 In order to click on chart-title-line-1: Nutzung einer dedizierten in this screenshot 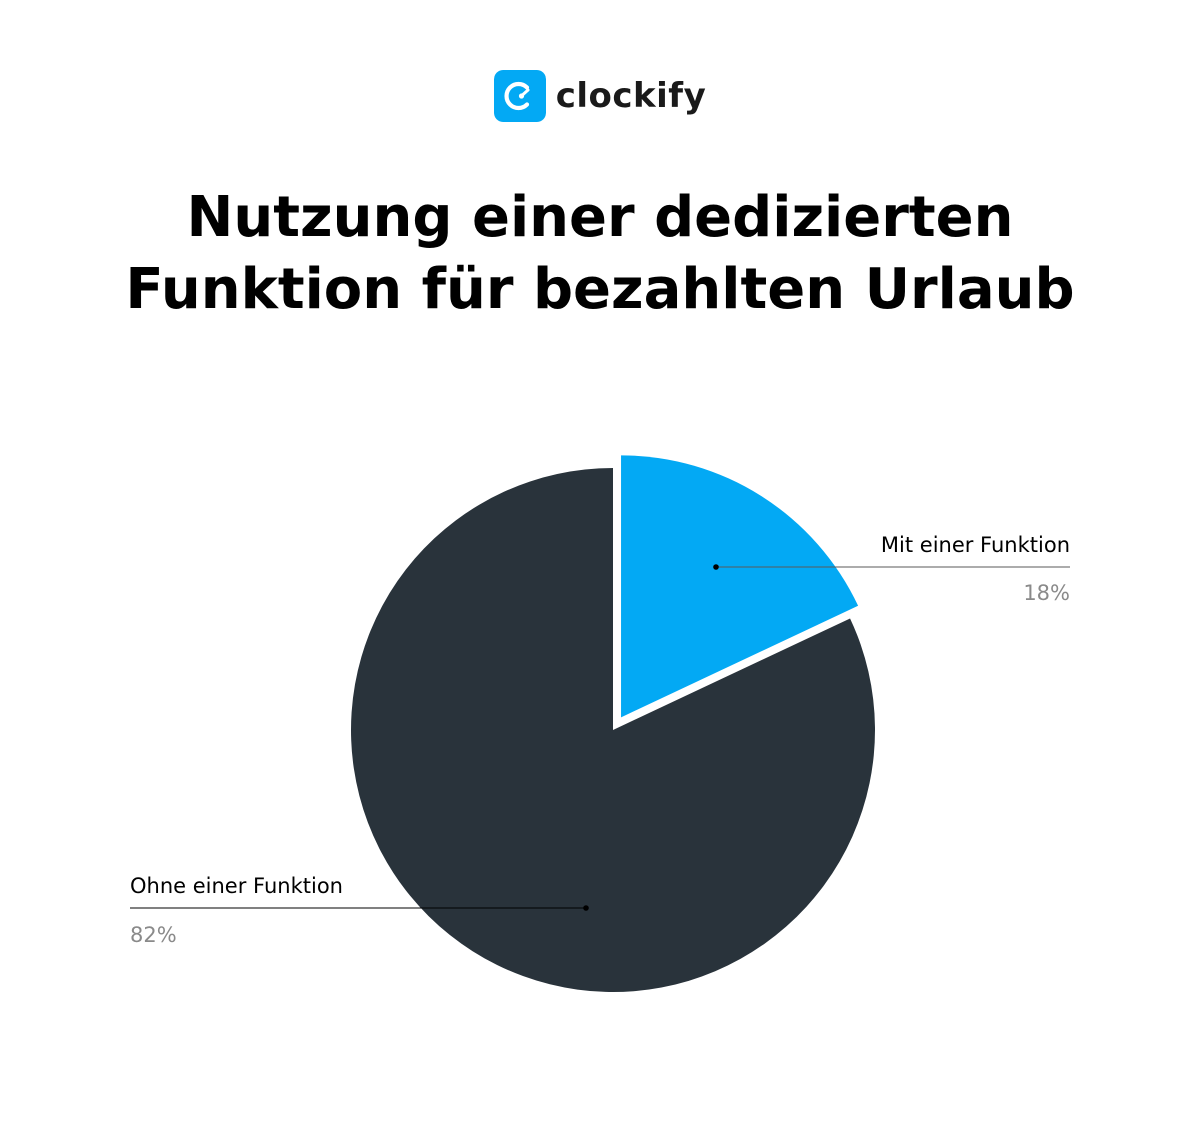, I will do `click(600, 217)`.